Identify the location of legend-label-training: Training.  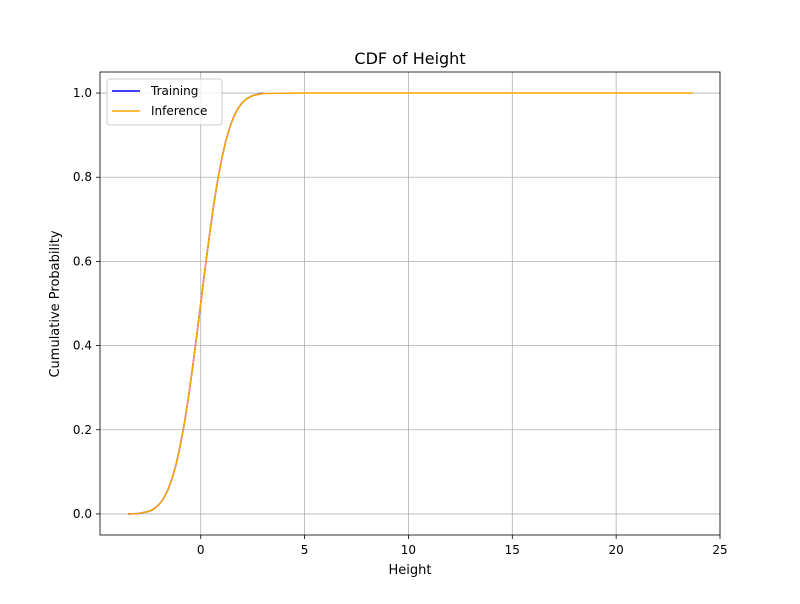
(174, 91).